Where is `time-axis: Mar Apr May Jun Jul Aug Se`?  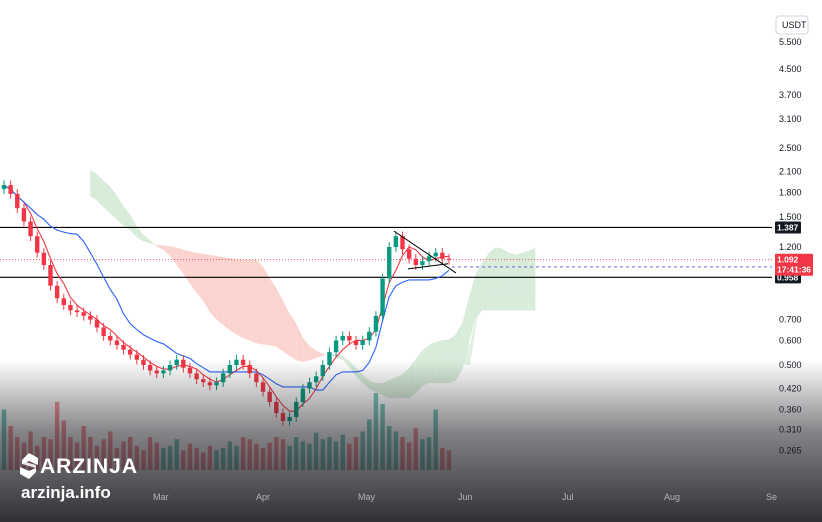 time-axis: Mar Apr May Jun Jul Aug Se is located at coordinates (465, 497).